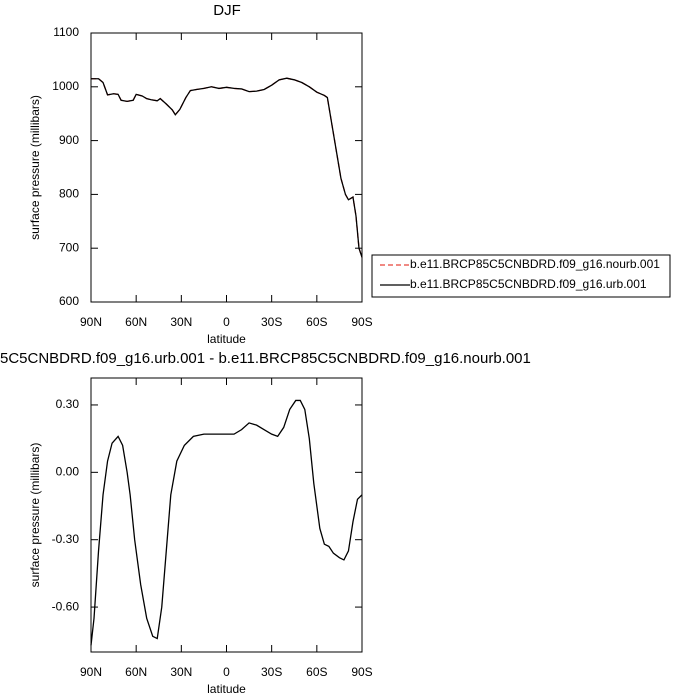 The height and width of the screenshot is (700, 700). Describe the element at coordinates (227, 10) in the screenshot. I see `chart-title: DJF` at that location.